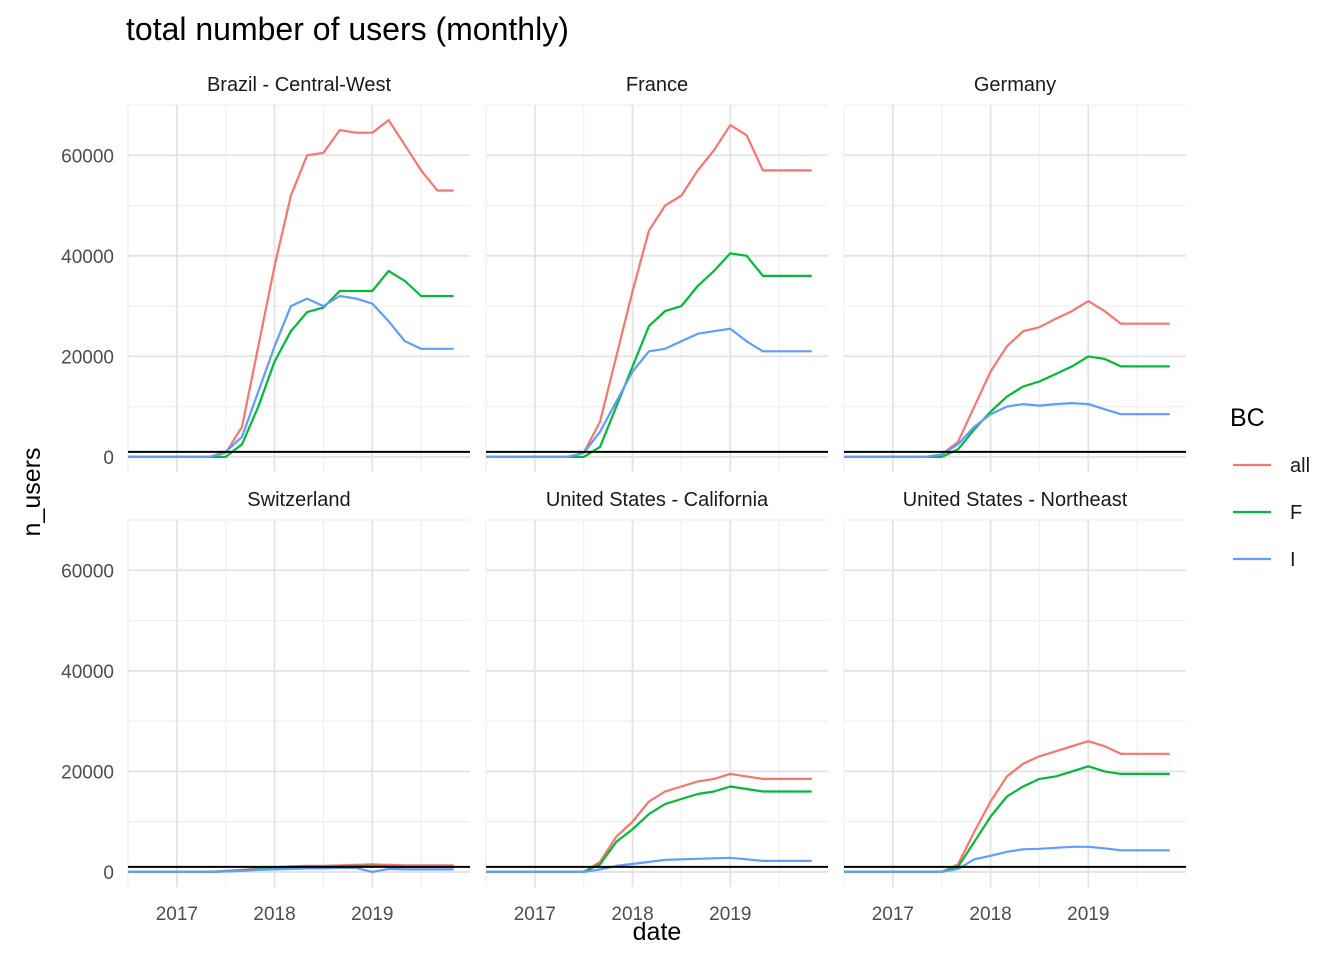 This screenshot has height=960, width=1344. Describe the element at coordinates (298, 500) in the screenshot. I see `facet-label: Switzerland` at that location.